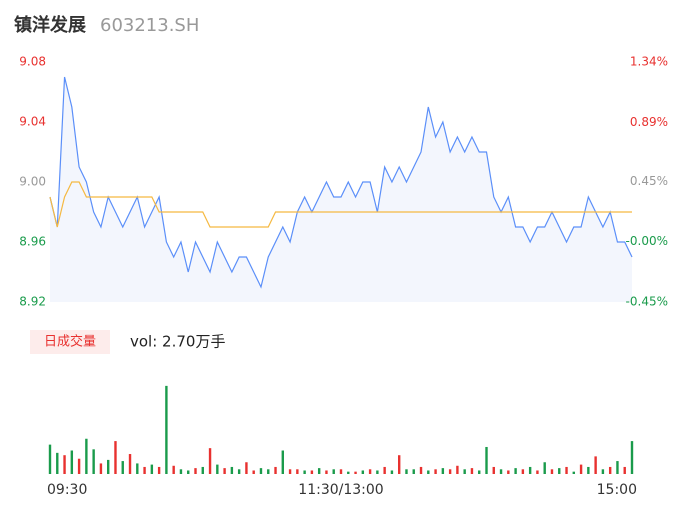 This screenshot has width=686, height=524. I want to click on x-tick-label: 15:00, so click(617, 490).